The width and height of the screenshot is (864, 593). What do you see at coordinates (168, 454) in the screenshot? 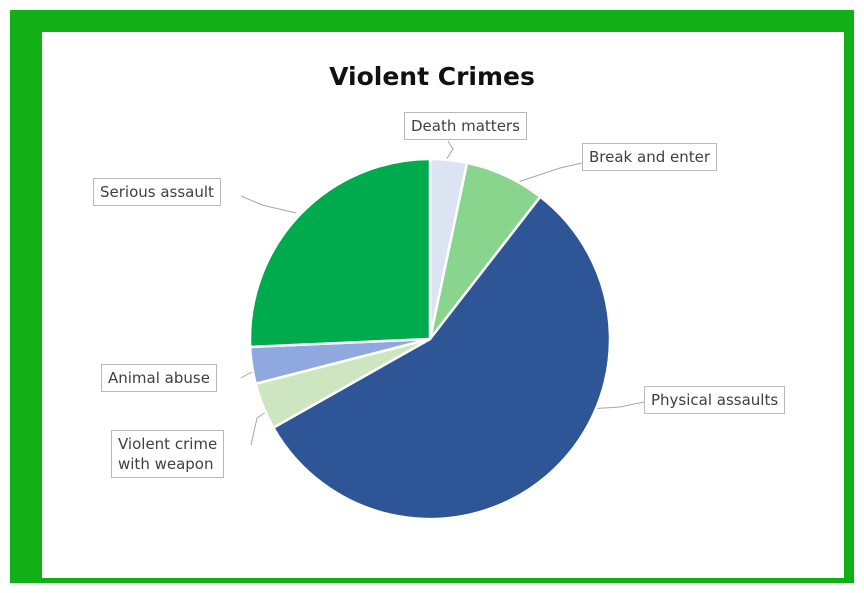
I see `label-violent-crime-with-weapon: Violent crime with weapon` at bounding box center [168, 454].